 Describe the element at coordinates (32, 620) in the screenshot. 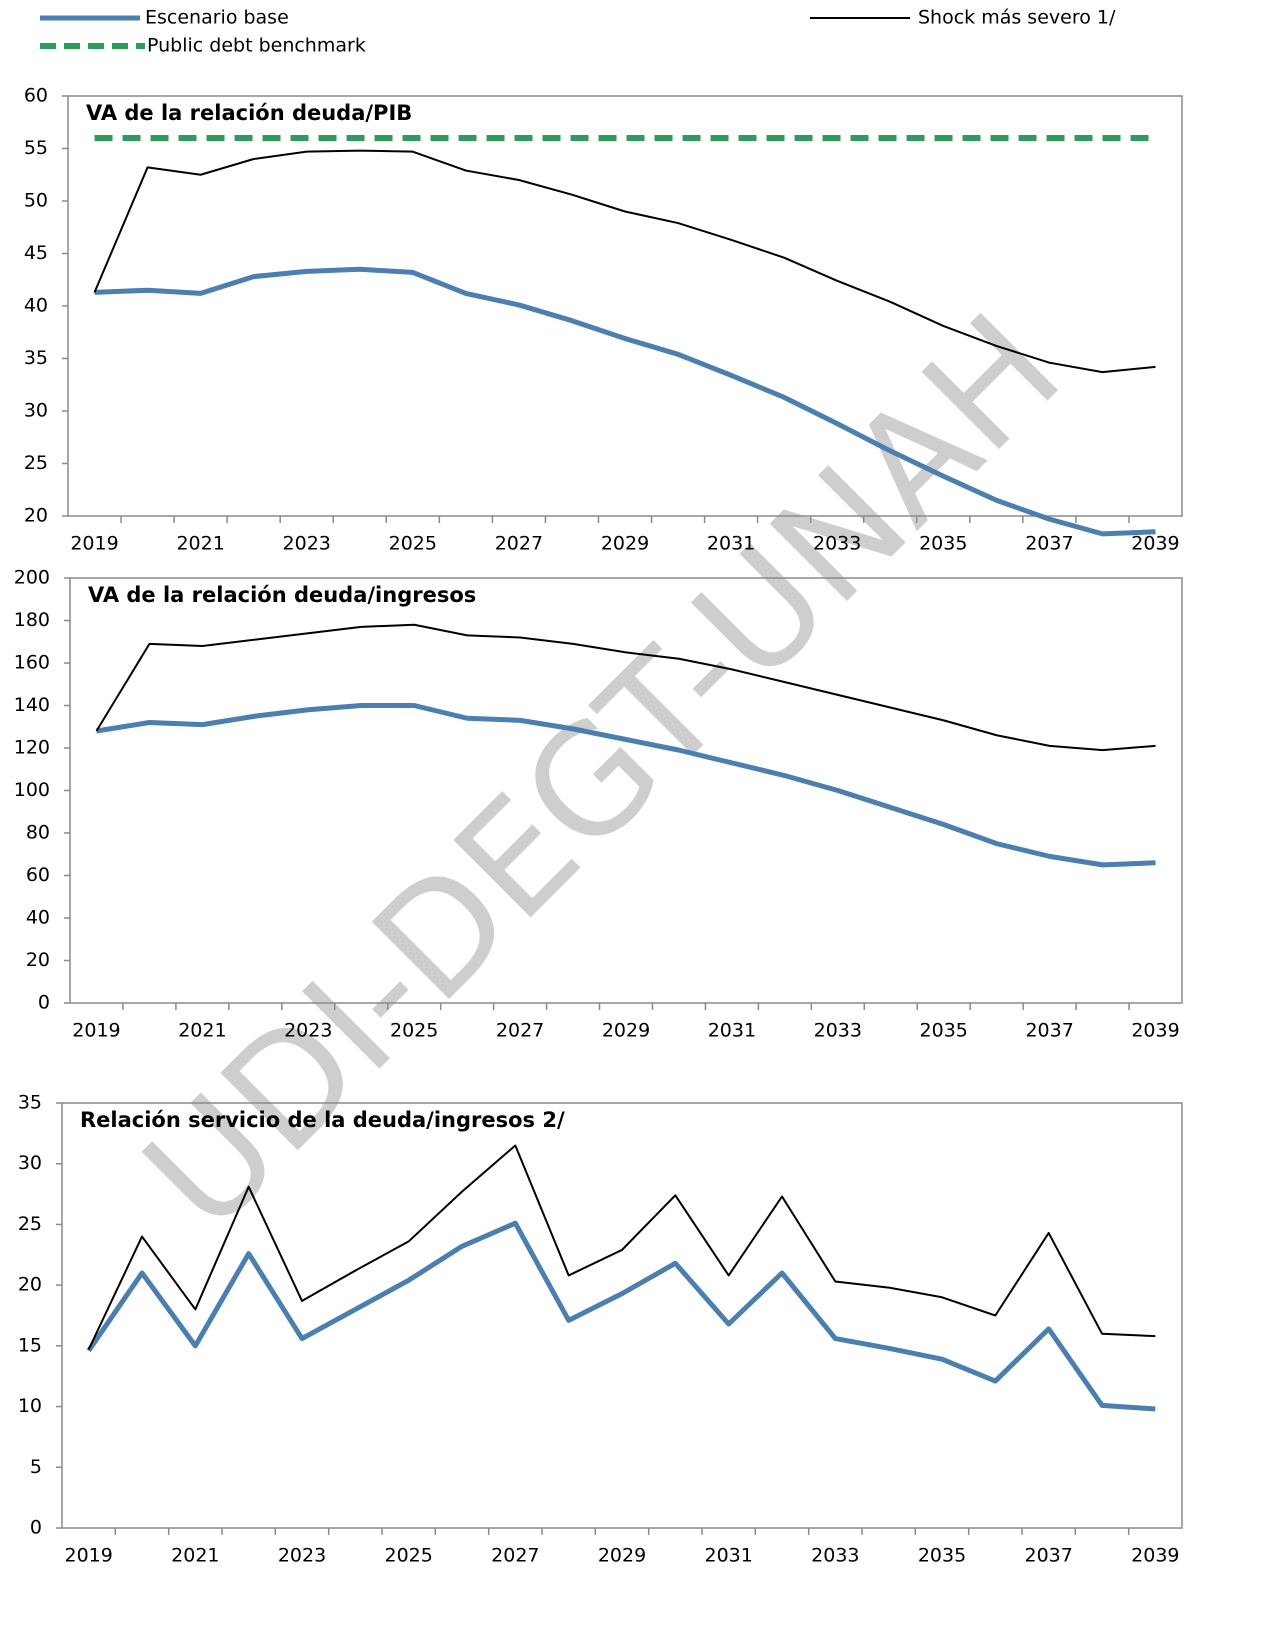

I see `y-tick-label: 180` at that location.